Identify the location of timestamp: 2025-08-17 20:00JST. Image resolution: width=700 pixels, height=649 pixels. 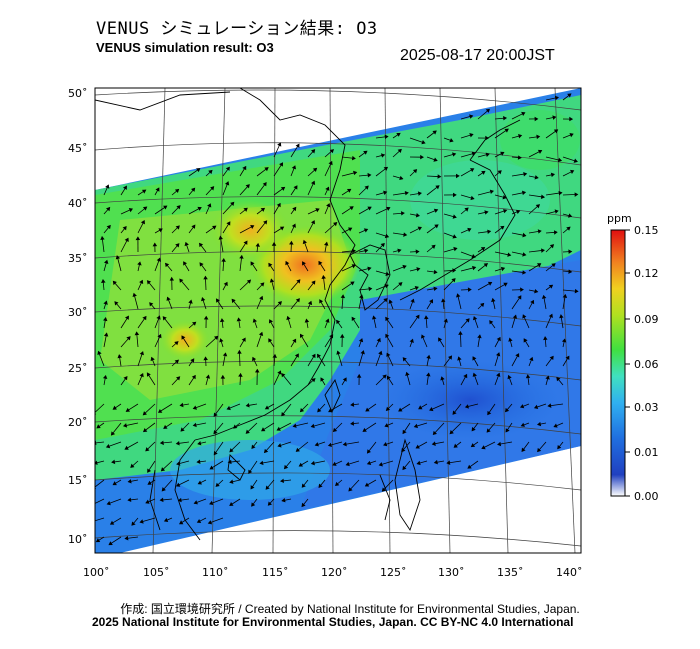
(477, 55).